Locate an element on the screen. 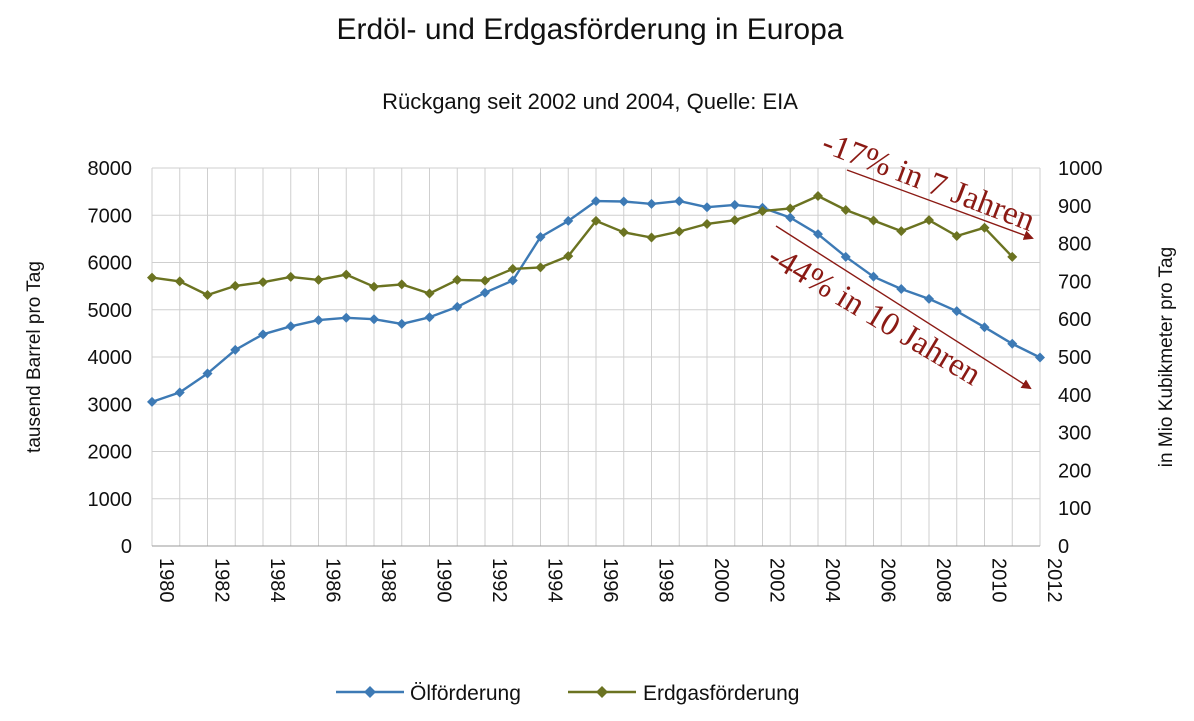  legend: Ölförderung Erdgasförderung is located at coordinates (567, 693).